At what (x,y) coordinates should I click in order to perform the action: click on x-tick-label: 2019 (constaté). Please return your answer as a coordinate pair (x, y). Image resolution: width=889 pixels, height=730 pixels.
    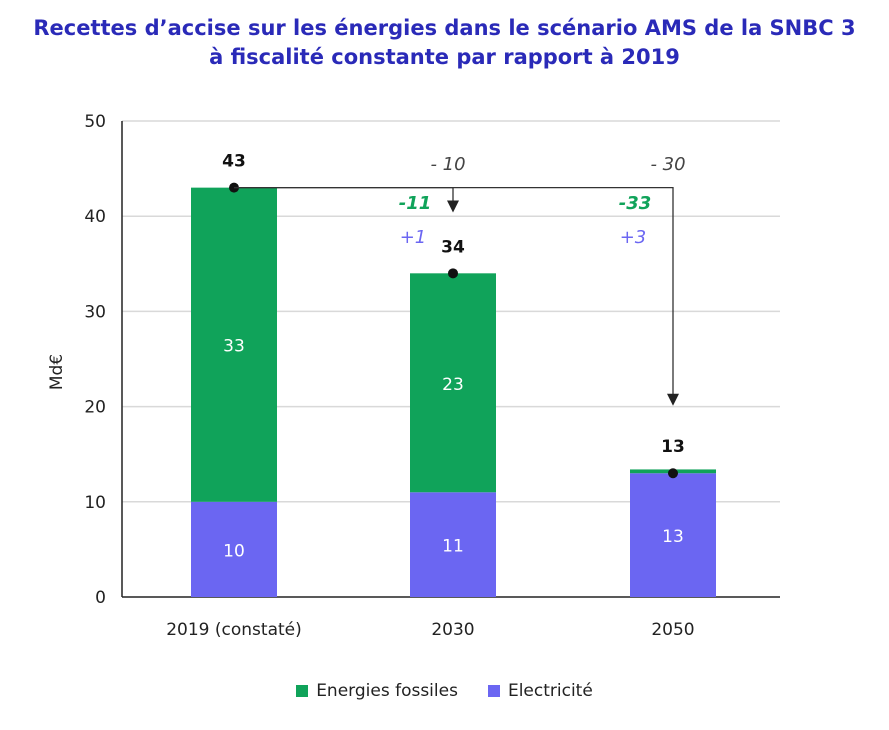
    Looking at the image, I should click on (234, 630).